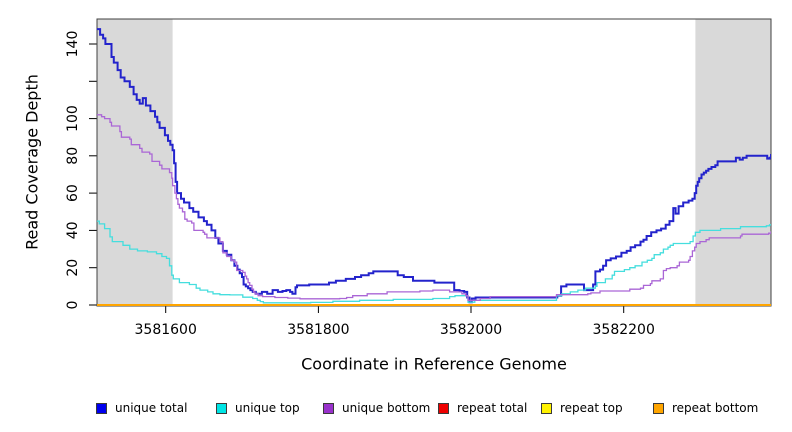 This screenshot has height=432, width=792. I want to click on y-tick-label: 100, so click(73, 118).